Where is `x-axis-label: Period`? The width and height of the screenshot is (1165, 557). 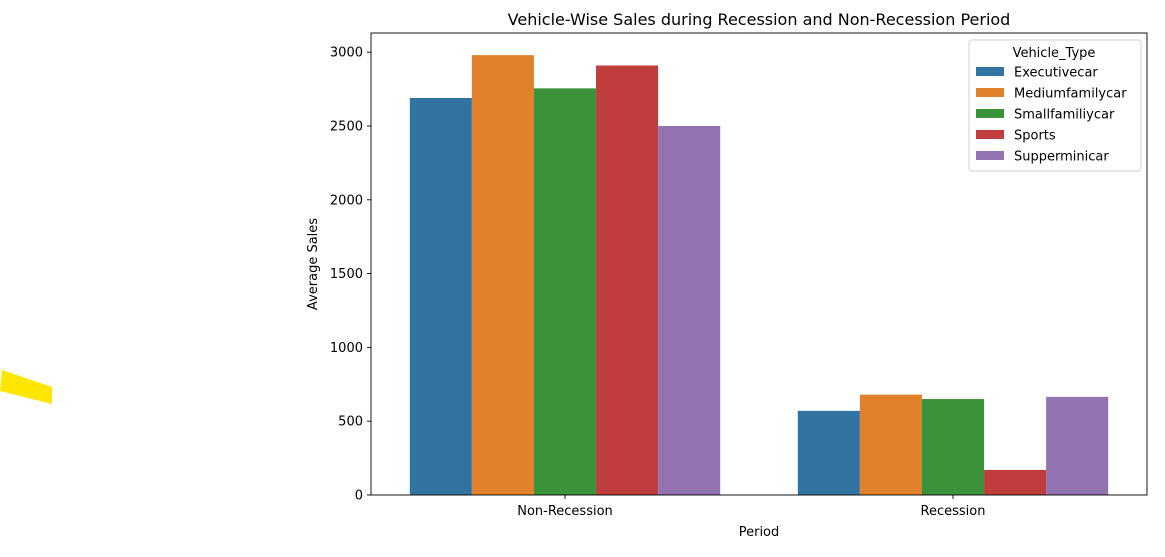 x-axis-label: Period is located at coordinates (759, 532).